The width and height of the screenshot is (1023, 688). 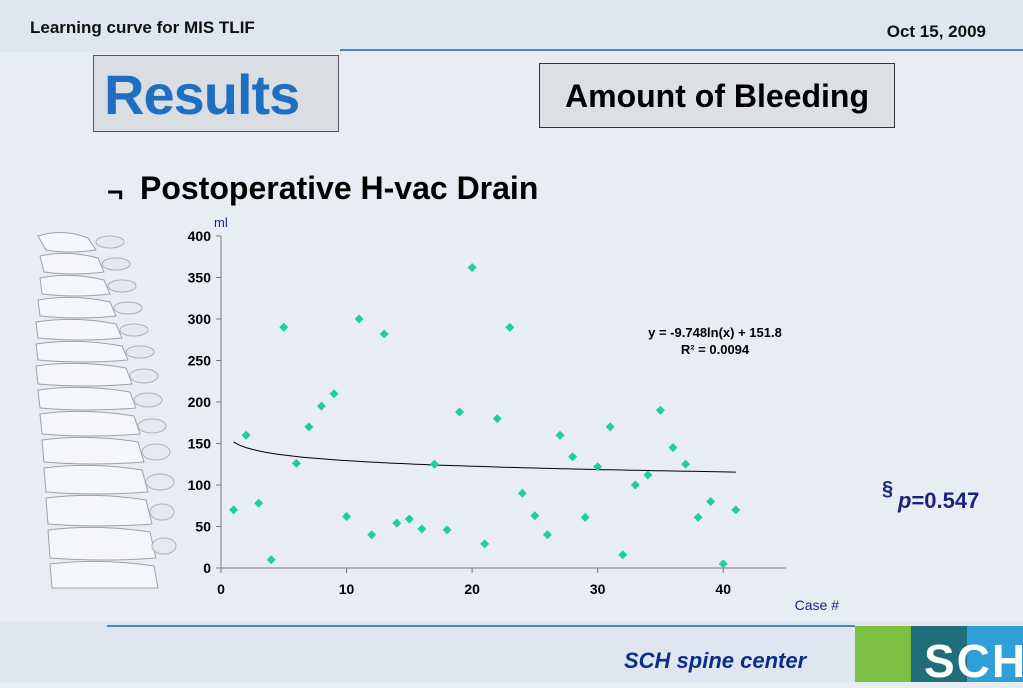 I want to click on logo-block-teal, so click(x=939, y=654).